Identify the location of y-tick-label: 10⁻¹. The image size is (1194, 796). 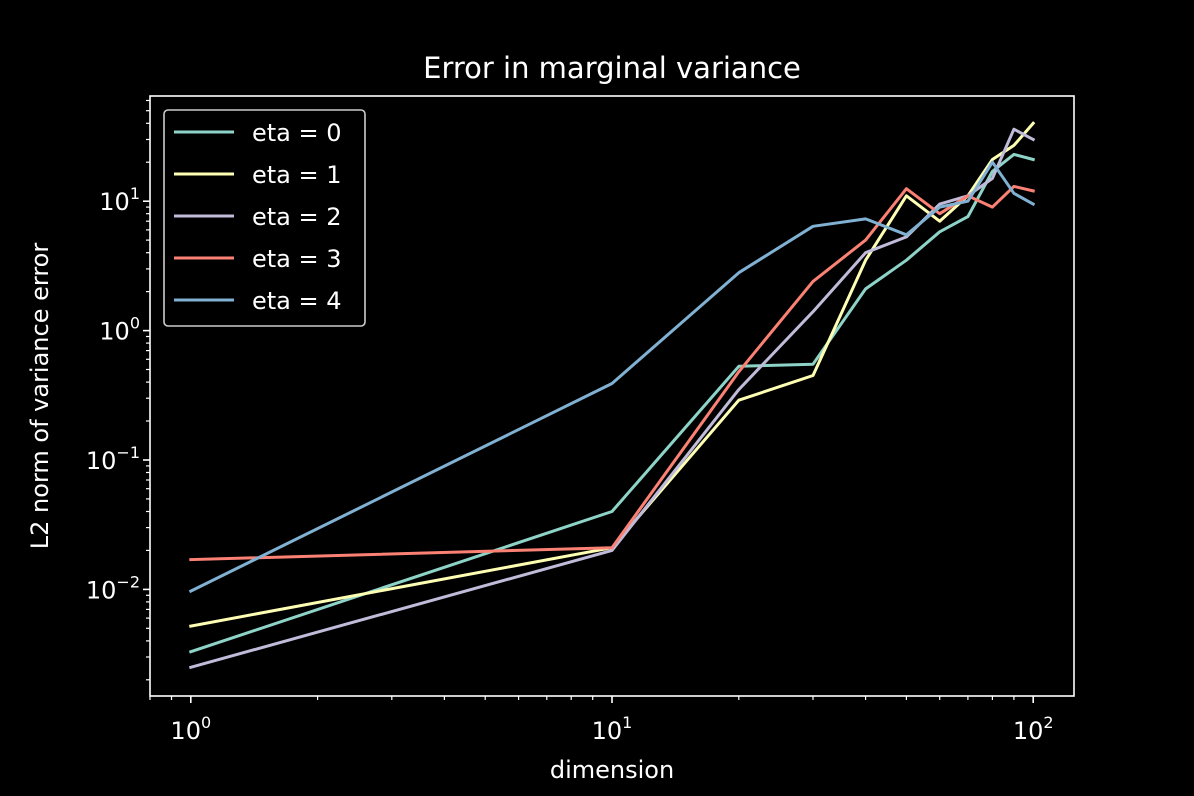
(113, 459).